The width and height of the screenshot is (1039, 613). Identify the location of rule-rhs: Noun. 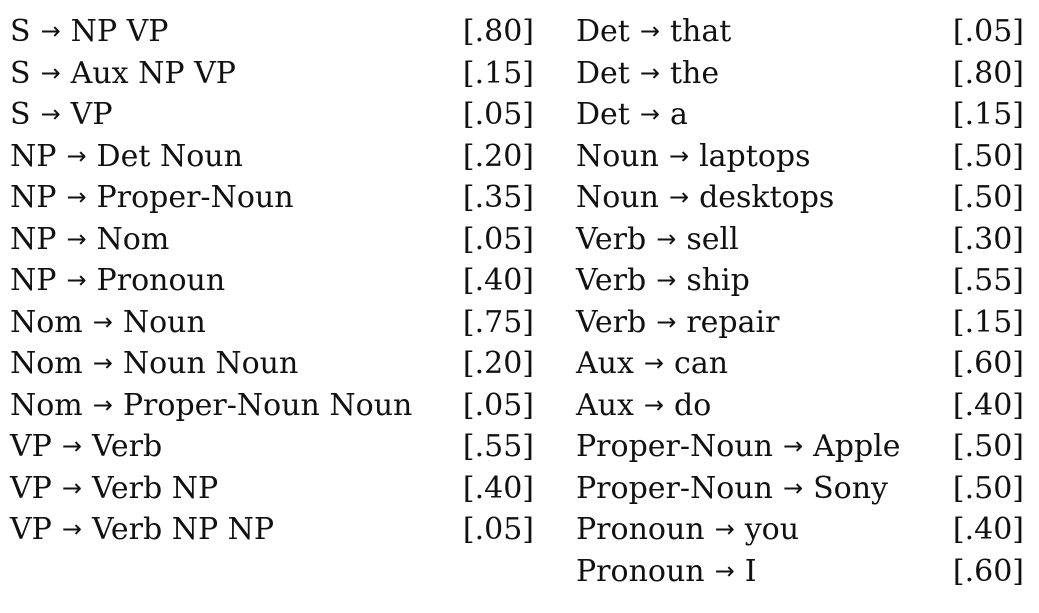
(164, 322).